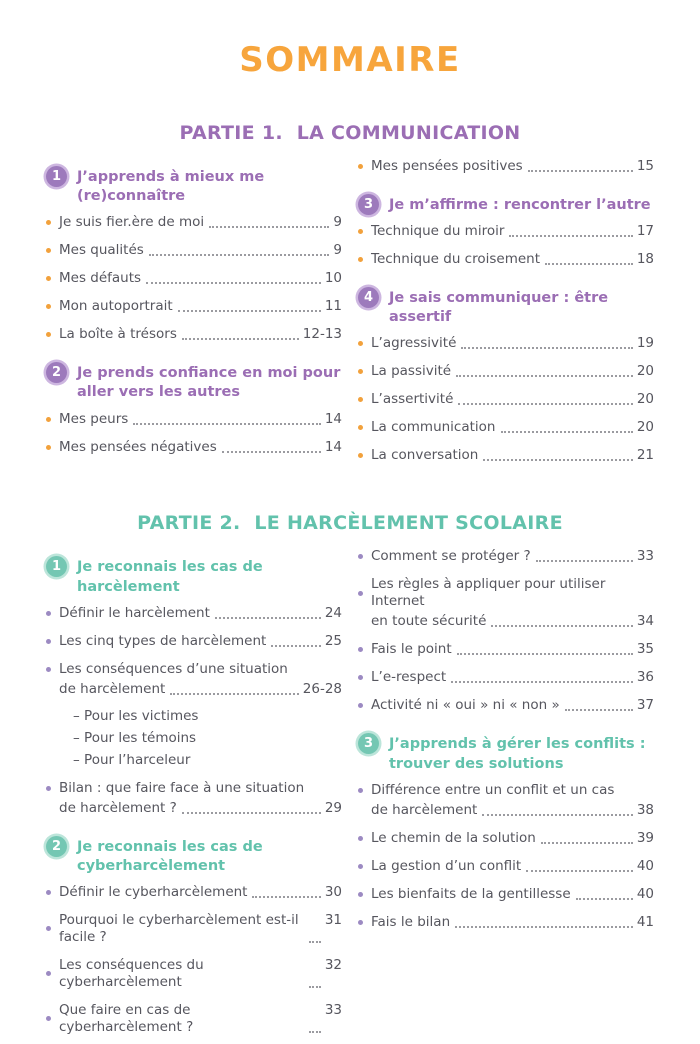  I want to click on toc-item: La passivité 20, so click(506, 371).